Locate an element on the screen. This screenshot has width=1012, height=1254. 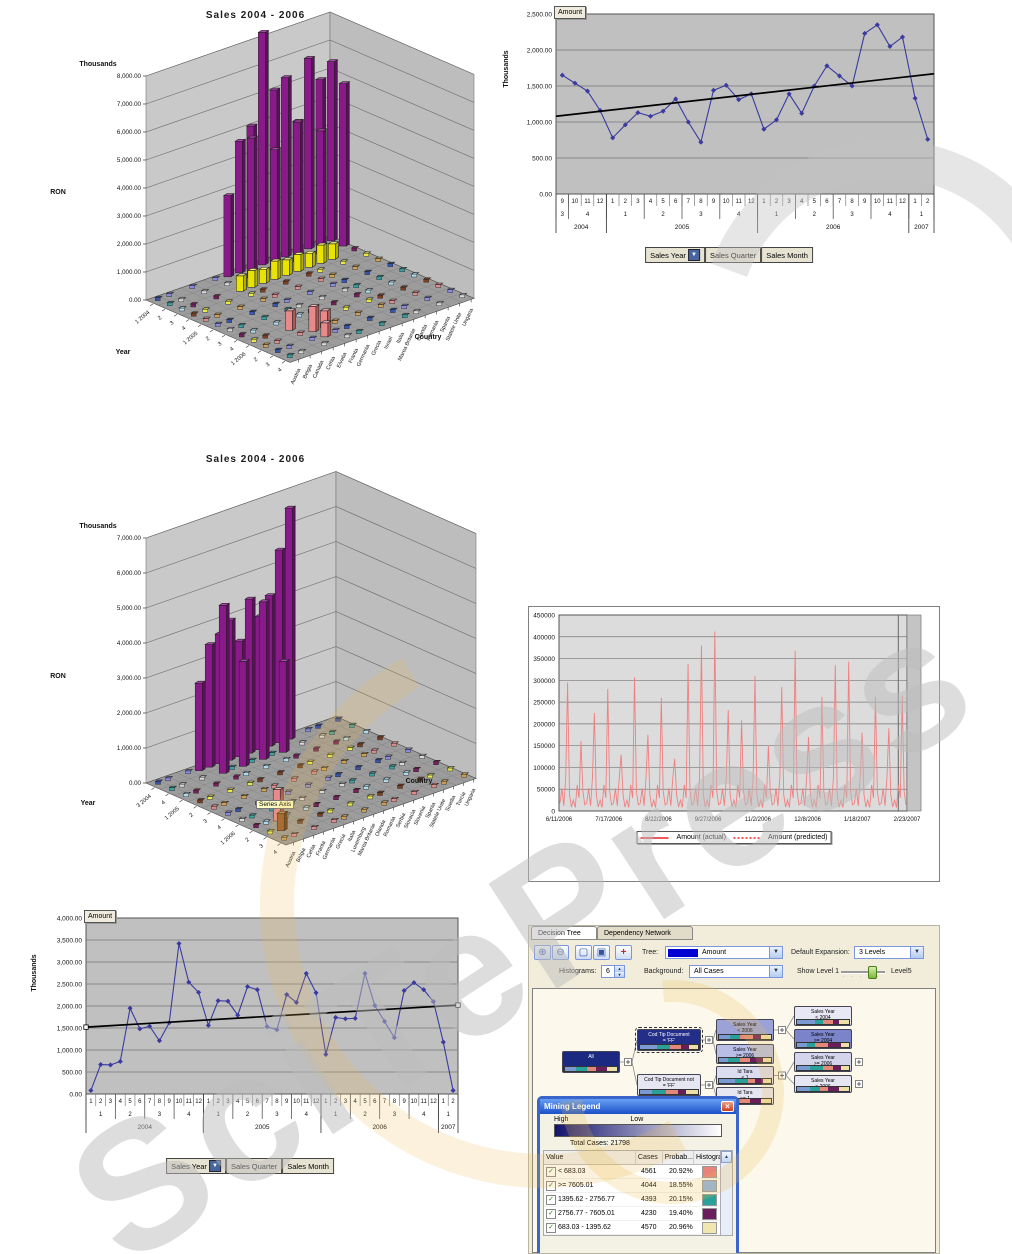
scrollbar is located at coordinates (726, 1193).